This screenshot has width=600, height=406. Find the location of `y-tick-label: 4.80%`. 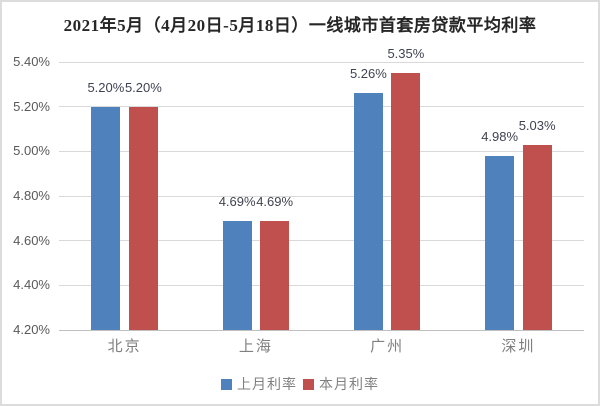

y-tick-label: 4.80% is located at coordinates (31, 195).